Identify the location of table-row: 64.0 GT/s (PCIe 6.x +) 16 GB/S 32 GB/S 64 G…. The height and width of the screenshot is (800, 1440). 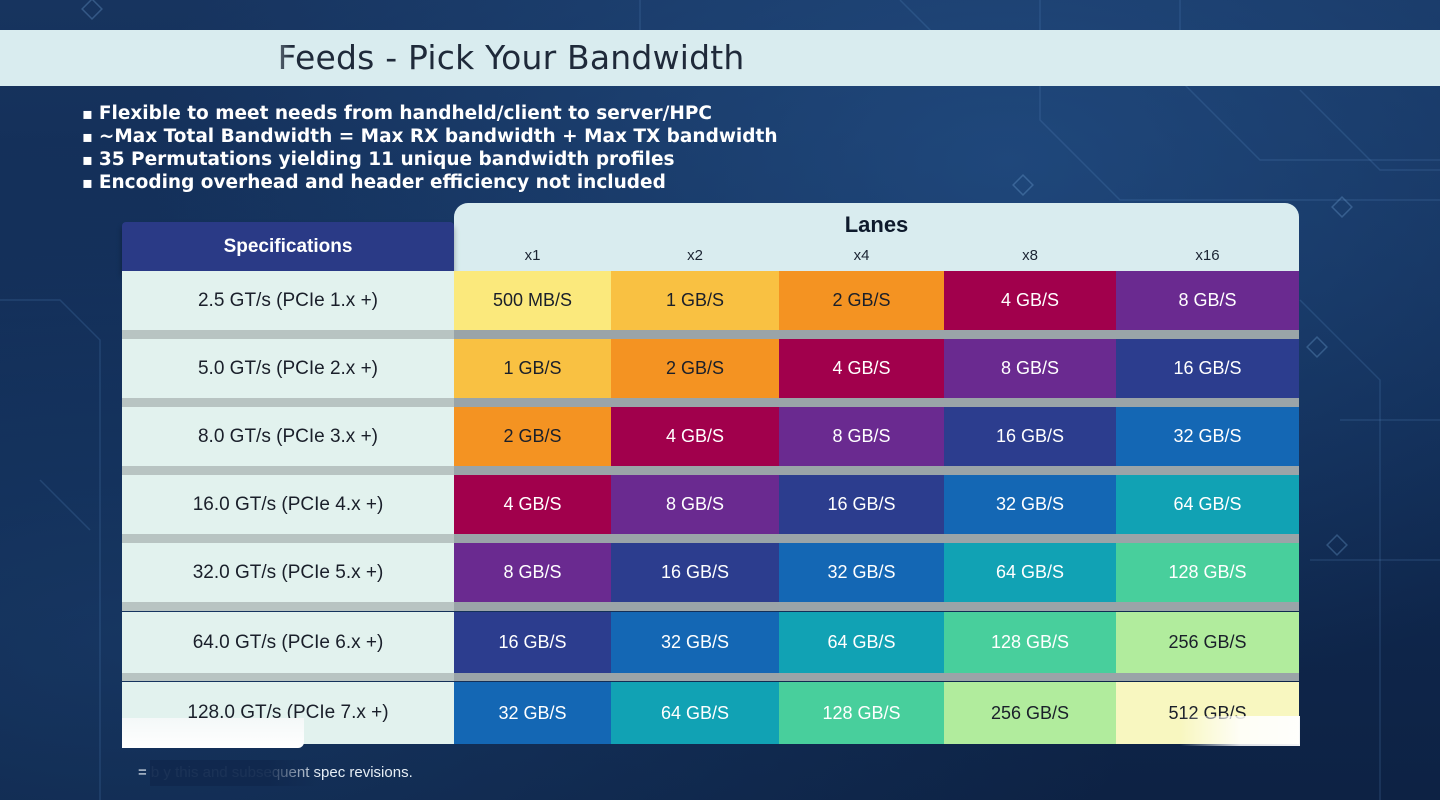
(710, 642).